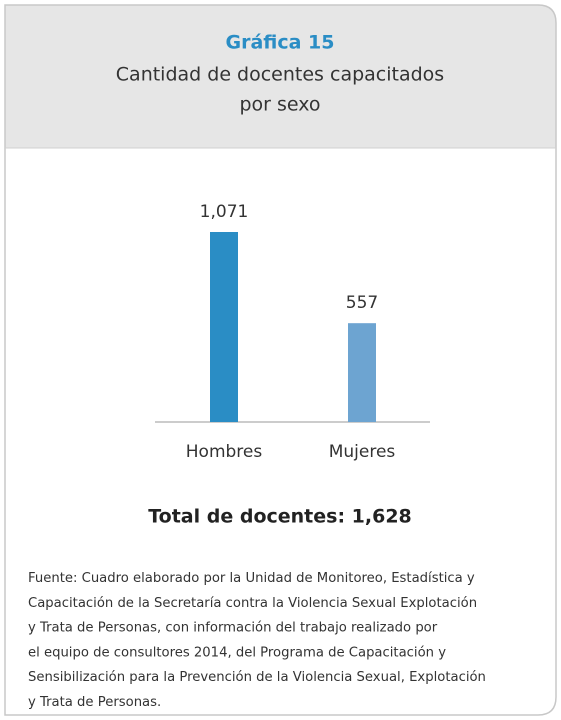  Describe the element at coordinates (224, 212) in the screenshot. I see `value-label: 1,071` at that location.